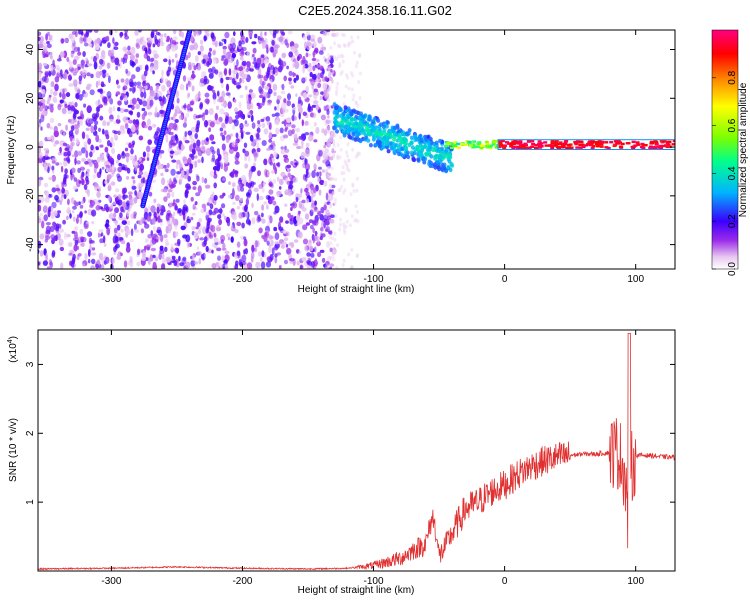  What do you see at coordinates (732, 221) in the screenshot?
I see `colorbar-tick-label: 0.2` at bounding box center [732, 221].